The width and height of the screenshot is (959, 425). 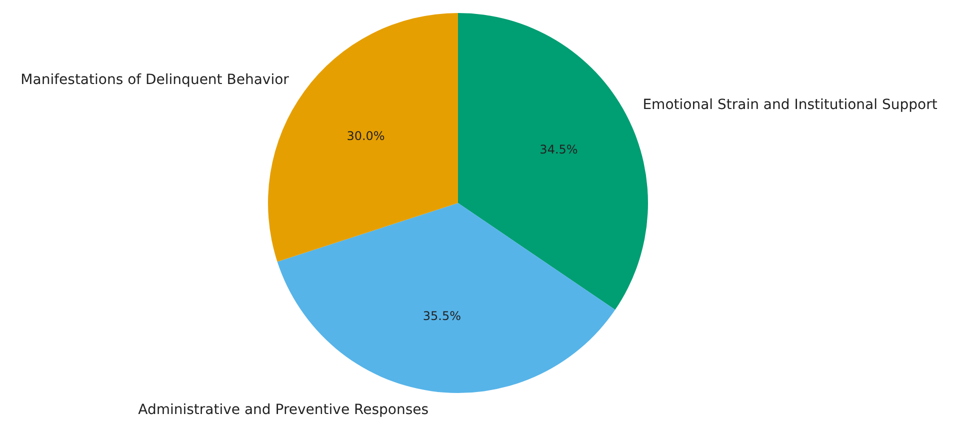 What do you see at coordinates (155, 80) in the screenshot?
I see `slice-label: Manifestations of Delinquent Behavior` at bounding box center [155, 80].